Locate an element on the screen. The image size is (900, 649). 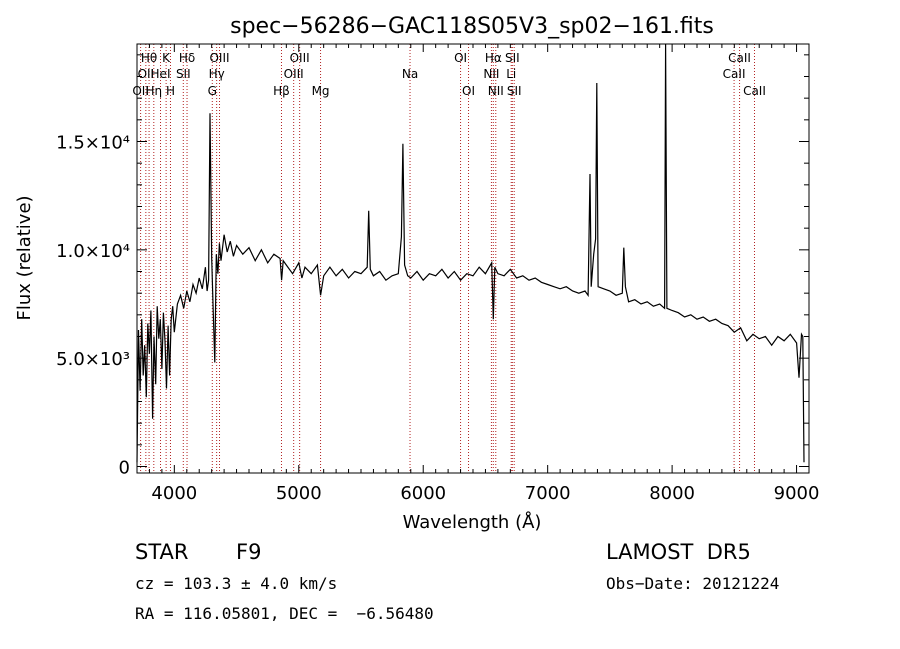
survey-name: LAMOST DR5 is located at coordinates (678, 552).